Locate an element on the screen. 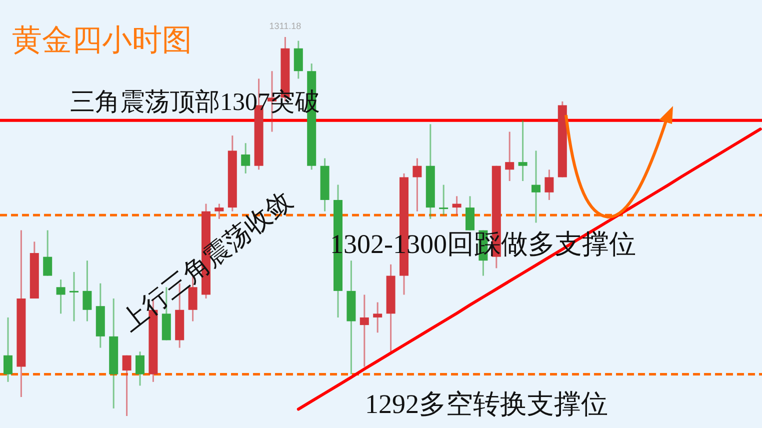 This screenshot has width=762, height=428. annotation: 1311.18 is located at coordinates (285, 26).